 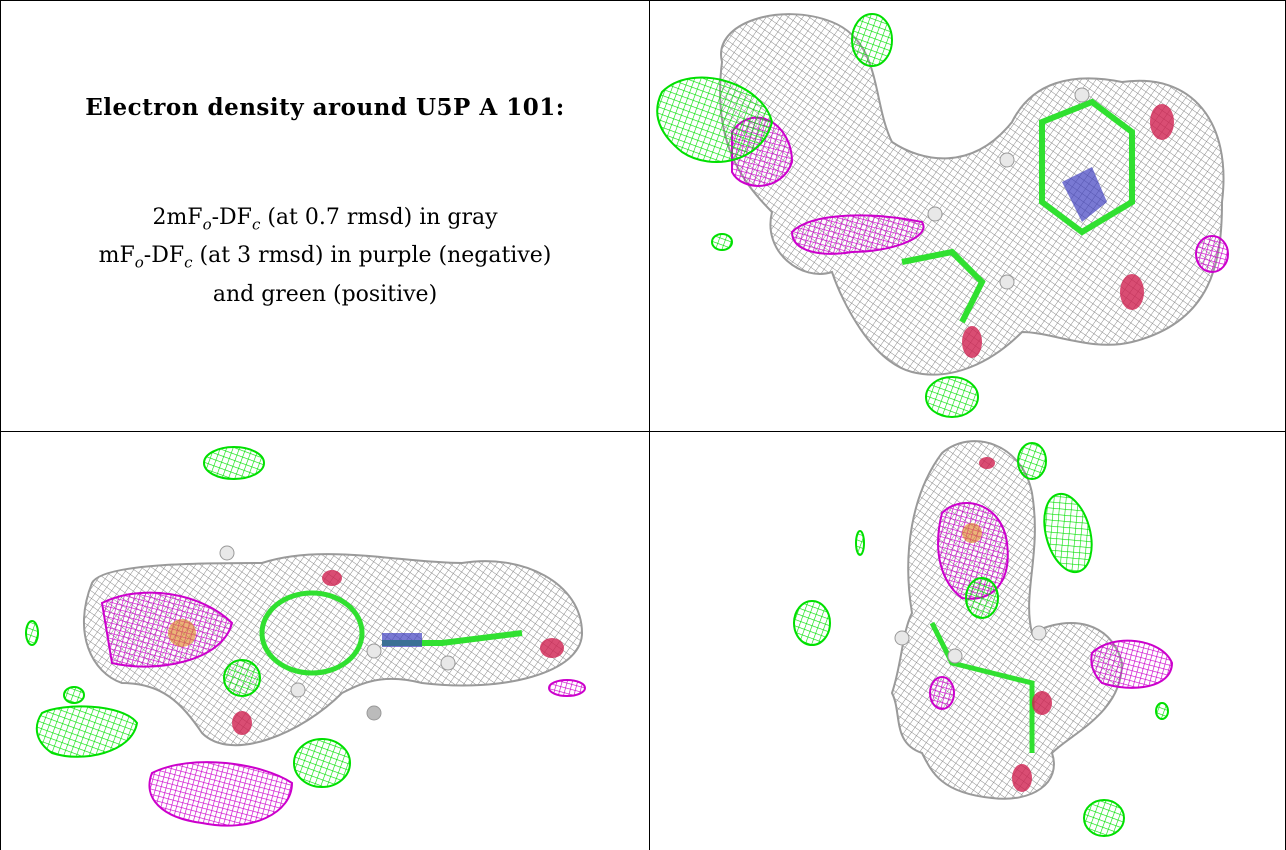 What do you see at coordinates (325, 219) in the screenshot?
I see `legend-line-1: 2mFo-DFc (at 0.7 rmsd) in gray` at bounding box center [325, 219].